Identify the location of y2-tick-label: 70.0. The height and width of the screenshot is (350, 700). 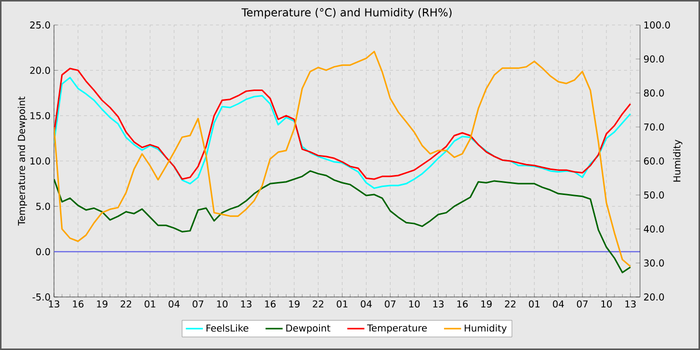
(654, 127).